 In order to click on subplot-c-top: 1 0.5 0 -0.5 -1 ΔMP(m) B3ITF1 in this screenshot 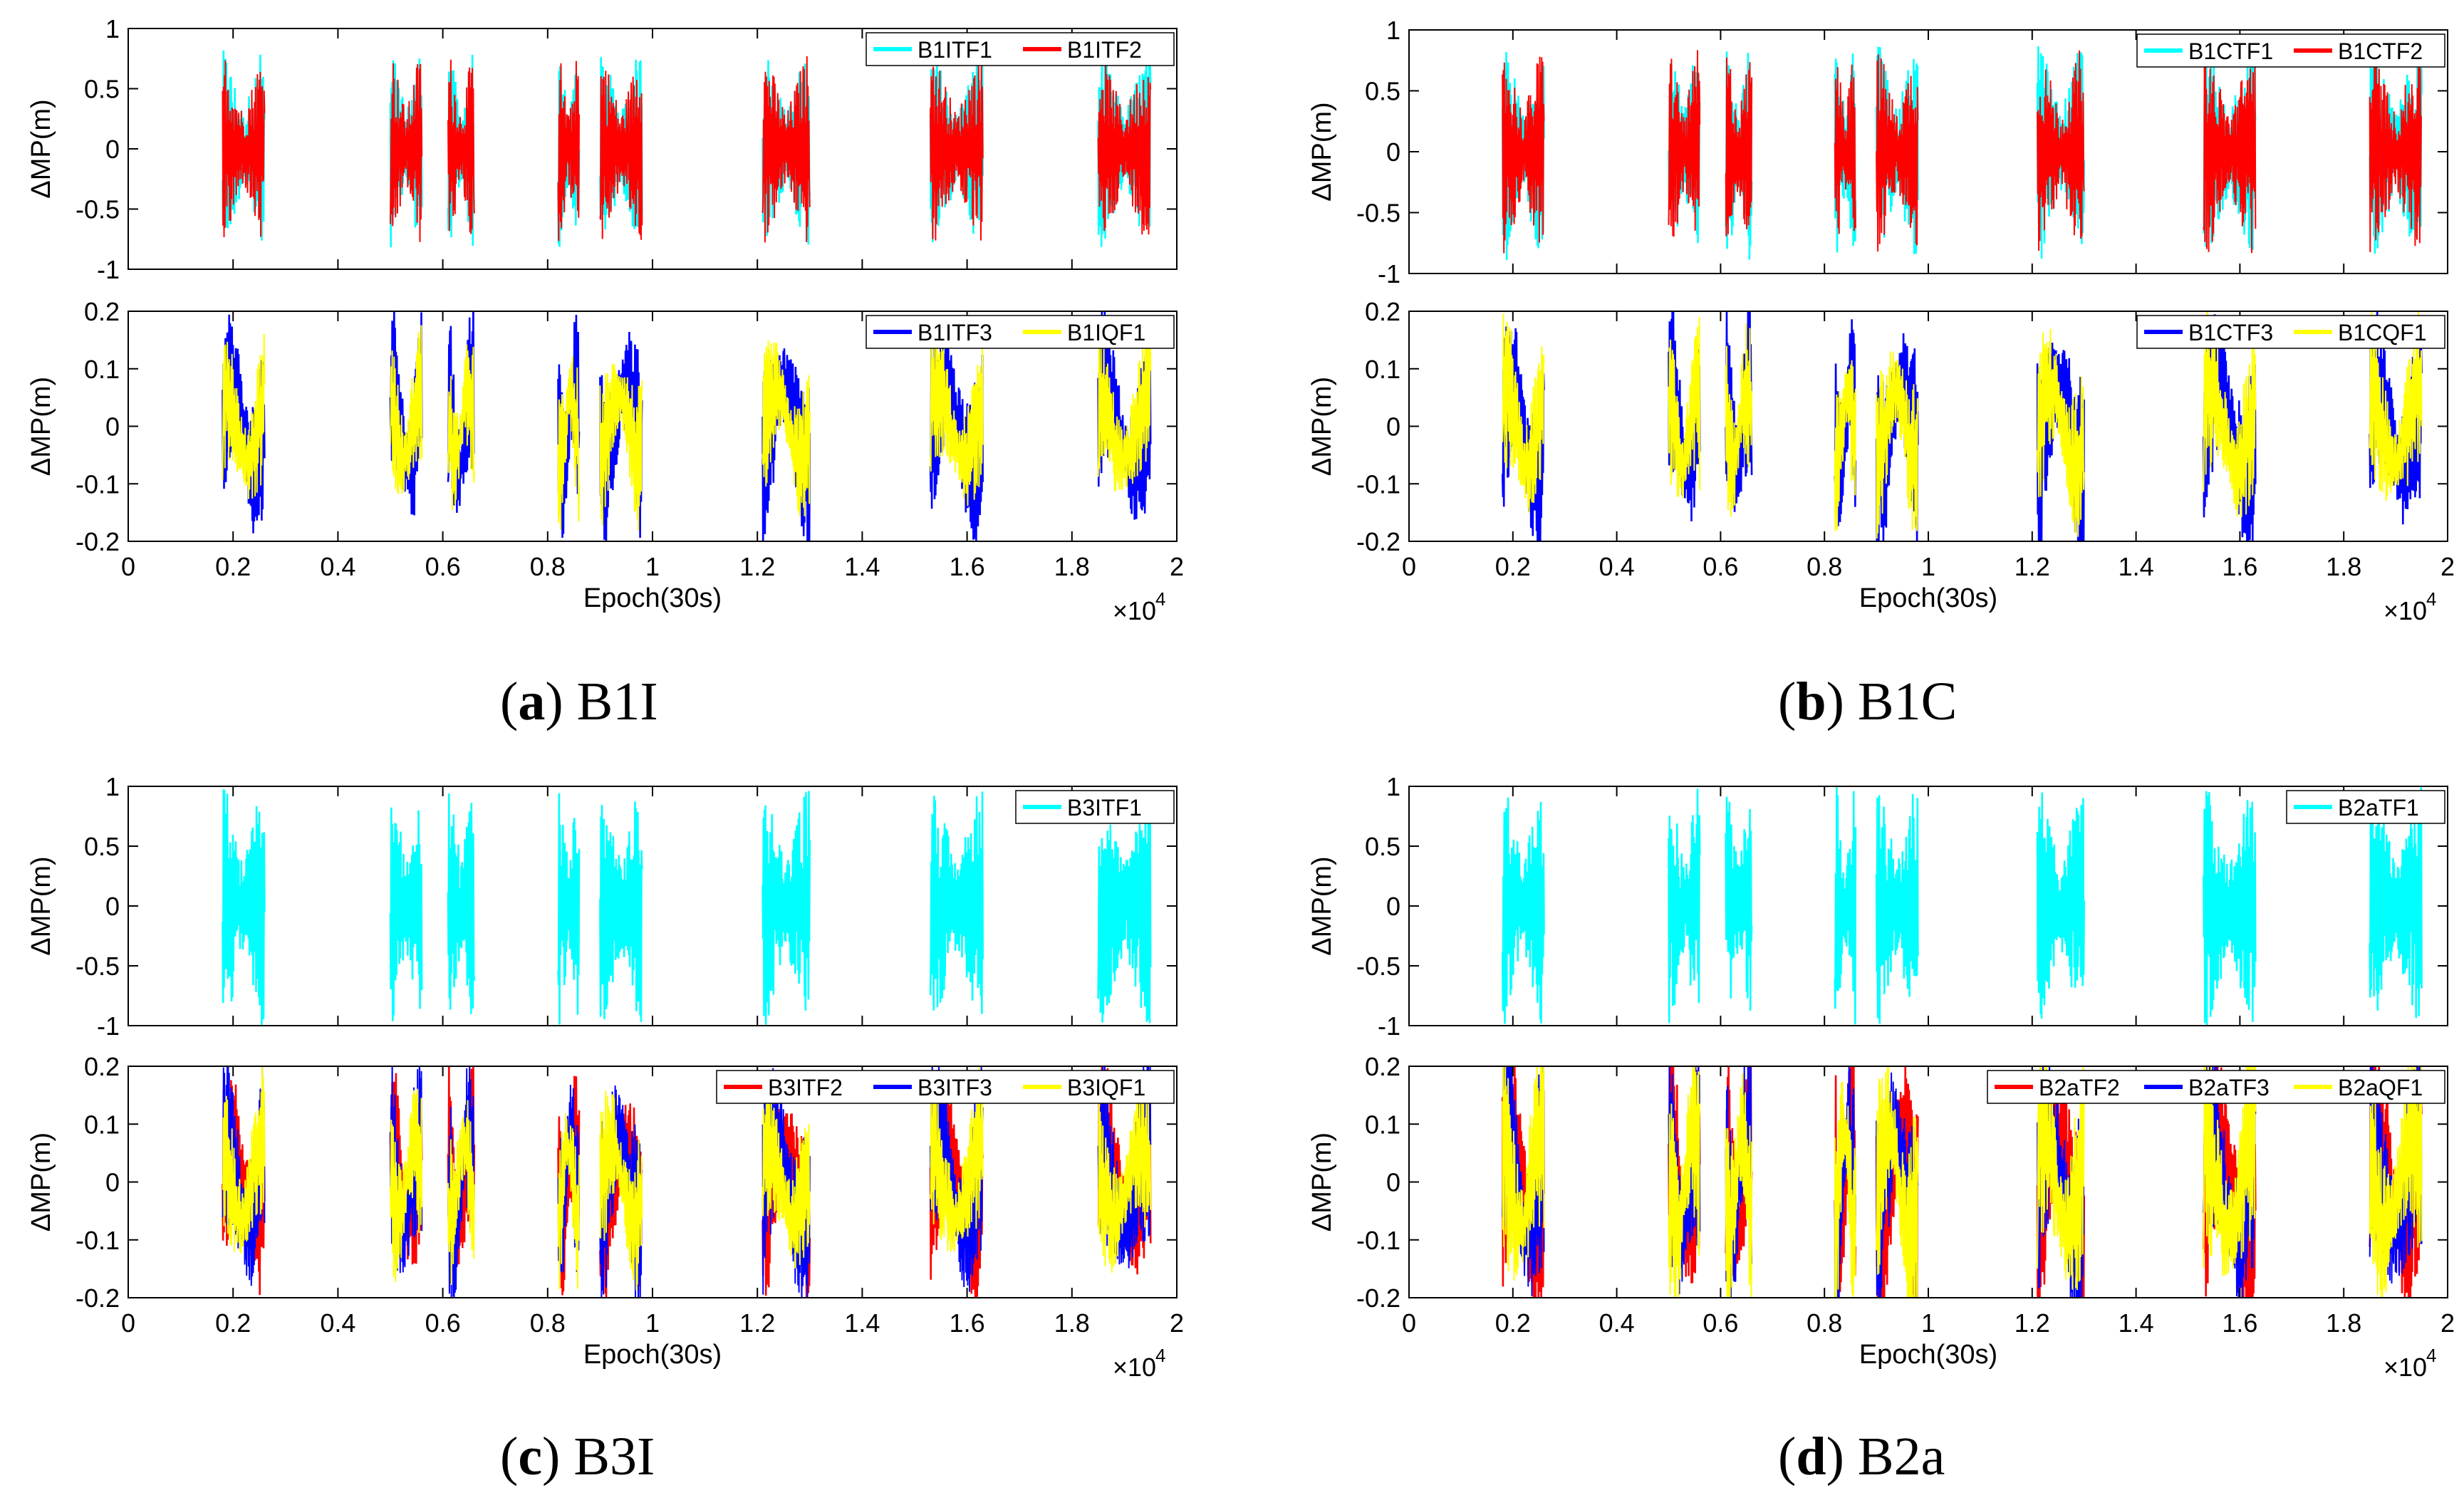, I will do `click(602, 907)`.